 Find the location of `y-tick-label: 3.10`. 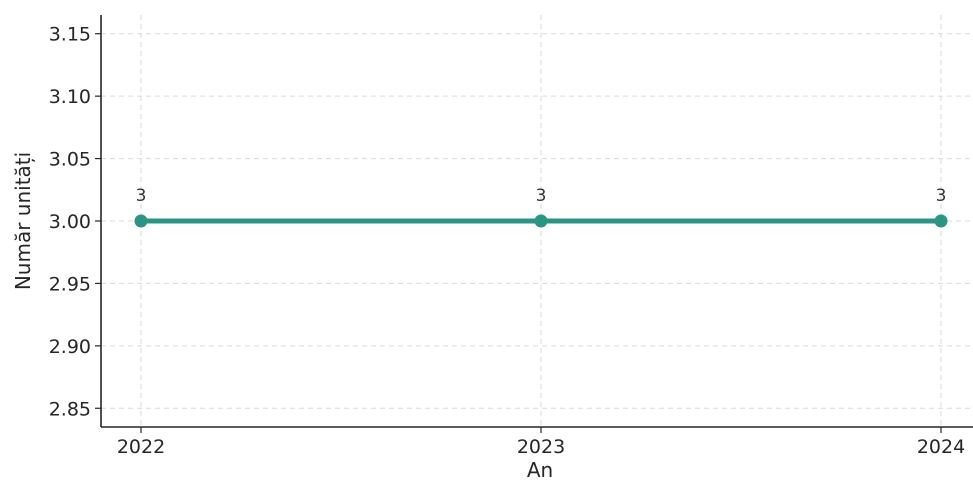

y-tick-label: 3.10 is located at coordinates (70, 97).